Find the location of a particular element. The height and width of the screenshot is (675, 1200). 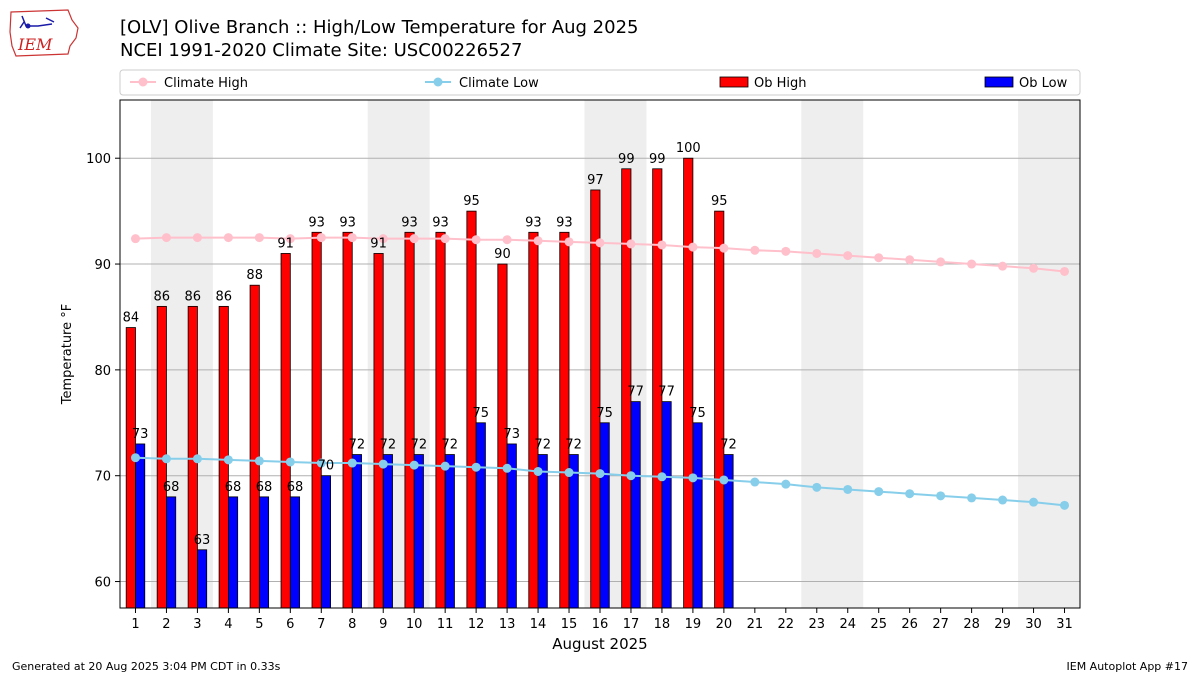

x-tick-label-12: 12 is located at coordinates (476, 624).